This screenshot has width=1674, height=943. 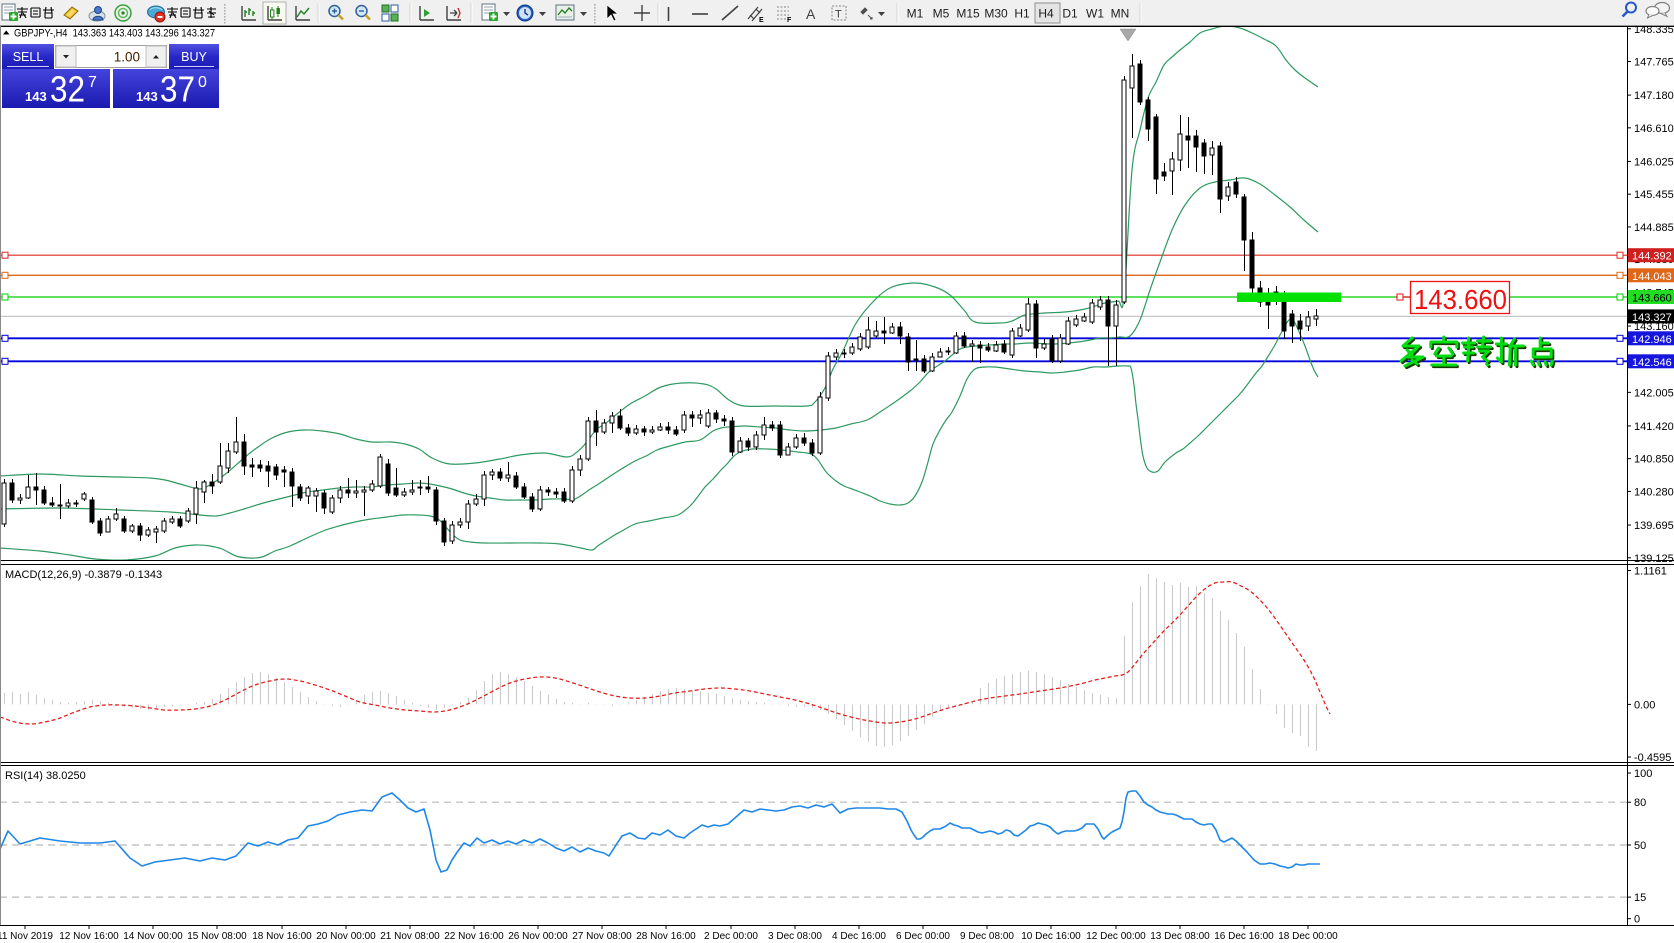 What do you see at coordinates (789, 20) in the screenshot?
I see `svg-text: F` at bounding box center [789, 20].